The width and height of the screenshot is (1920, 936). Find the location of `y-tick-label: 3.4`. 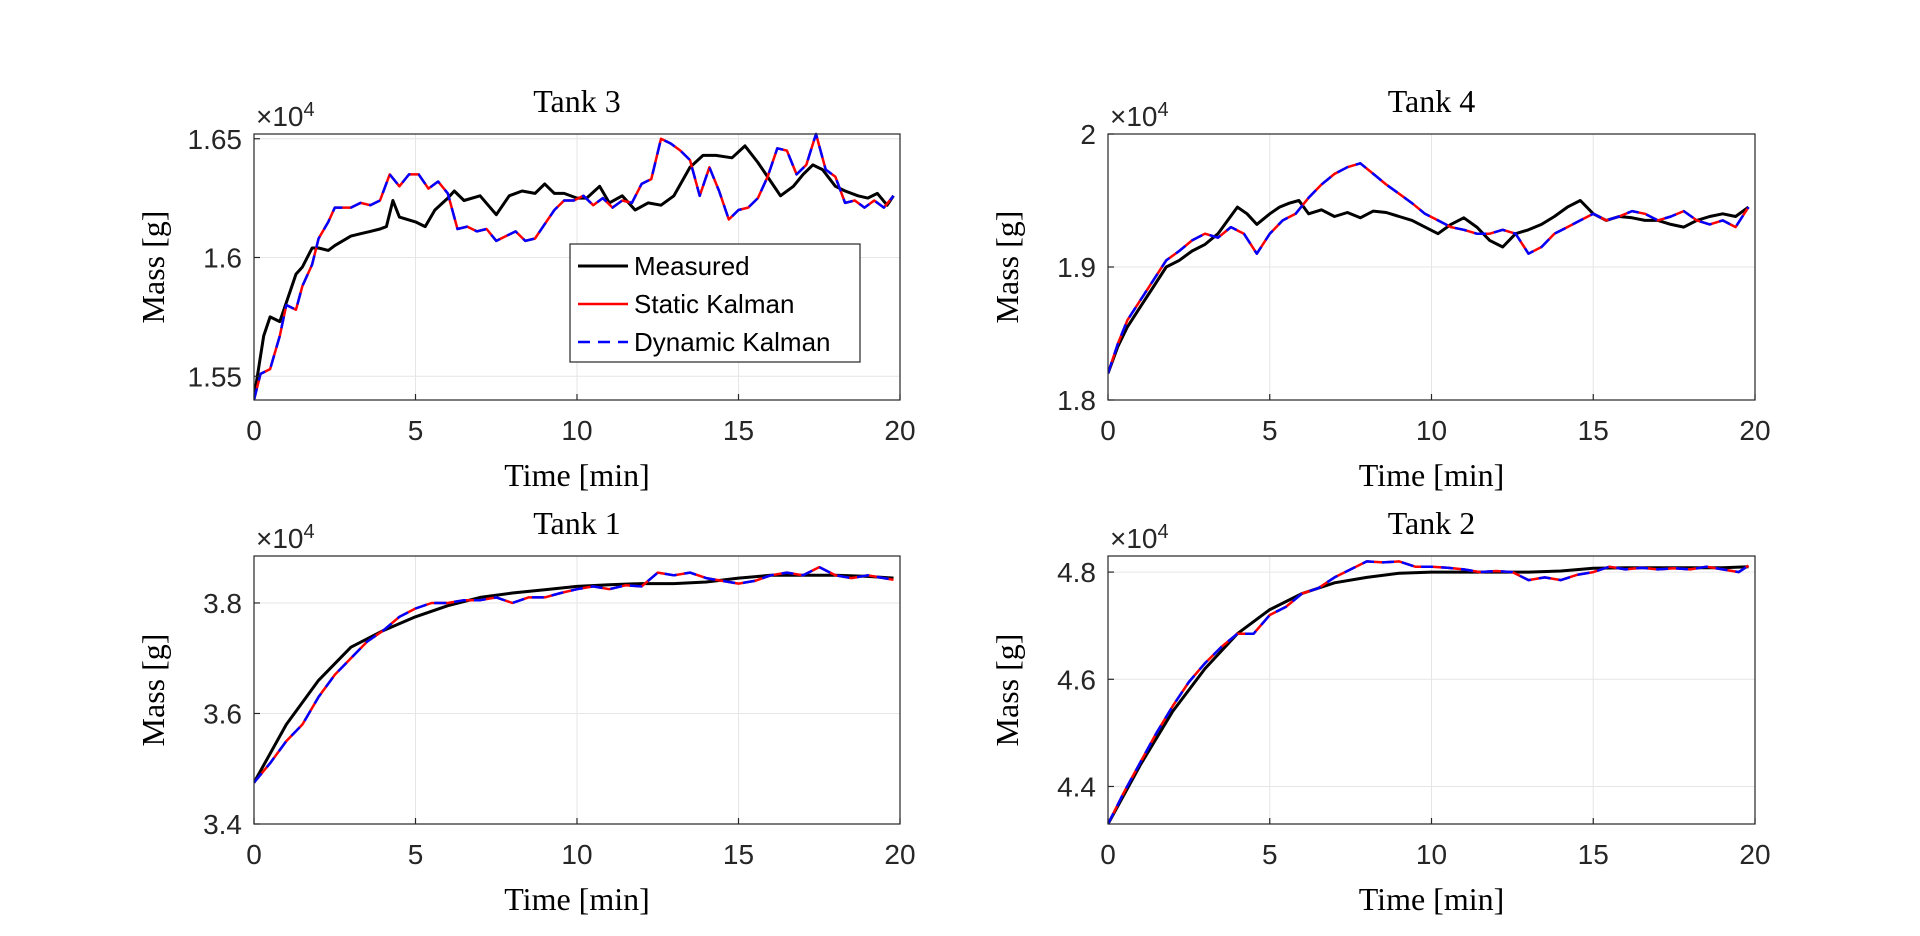

y-tick-label: 3.4 is located at coordinates (222, 824).